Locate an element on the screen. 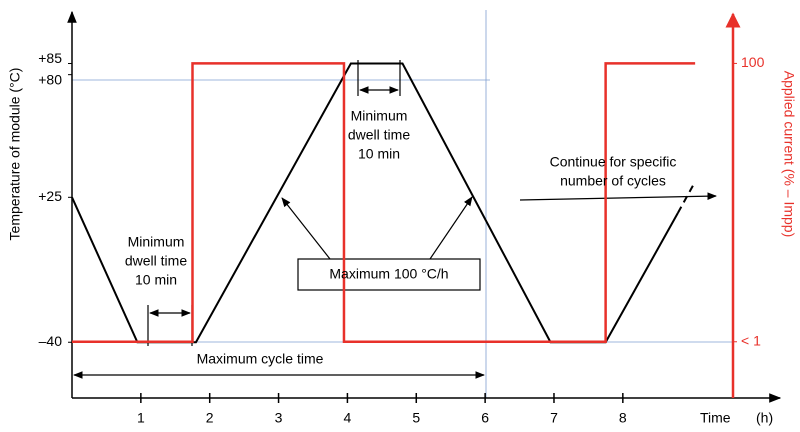 The image size is (800, 432). annotation: number of cycles is located at coordinates (613, 181).